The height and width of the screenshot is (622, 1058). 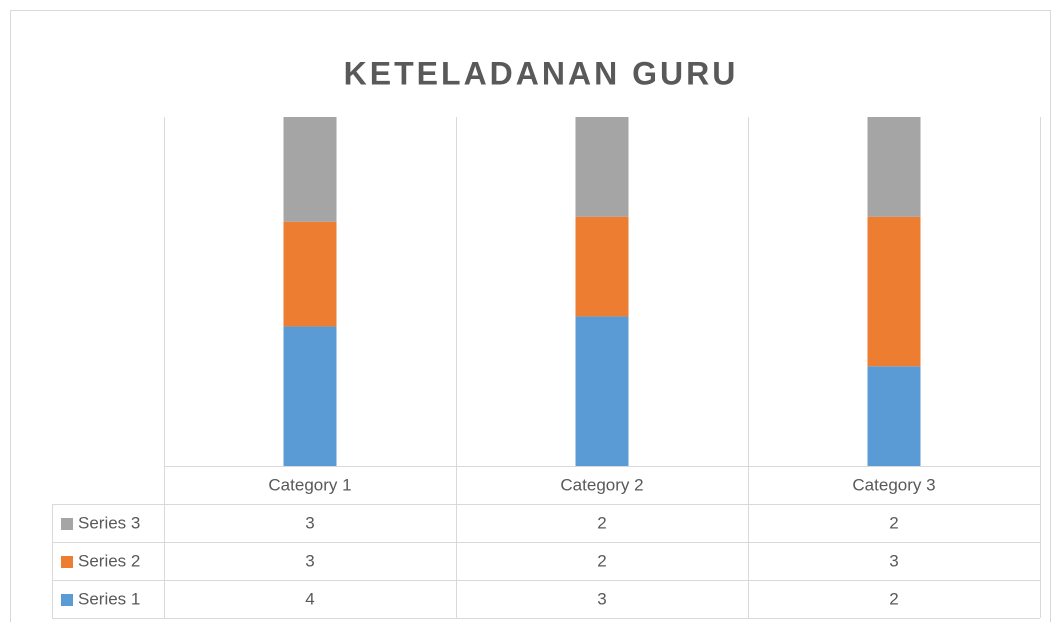 What do you see at coordinates (309, 484) in the screenshot?
I see `x-tick-label: Category 1` at bounding box center [309, 484].